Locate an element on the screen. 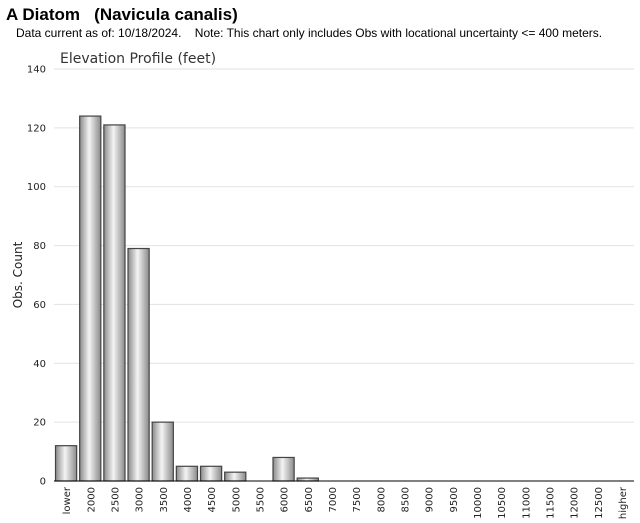  x-tick-label: 12500 is located at coordinates (599, 503).